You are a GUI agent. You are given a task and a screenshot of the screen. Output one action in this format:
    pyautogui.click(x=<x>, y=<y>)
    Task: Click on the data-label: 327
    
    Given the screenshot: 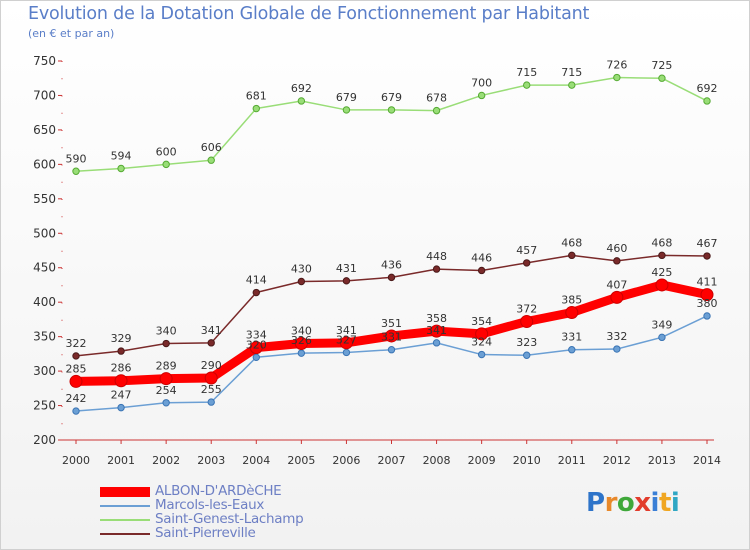 What is the action you would take?
    pyautogui.click(x=346, y=339)
    